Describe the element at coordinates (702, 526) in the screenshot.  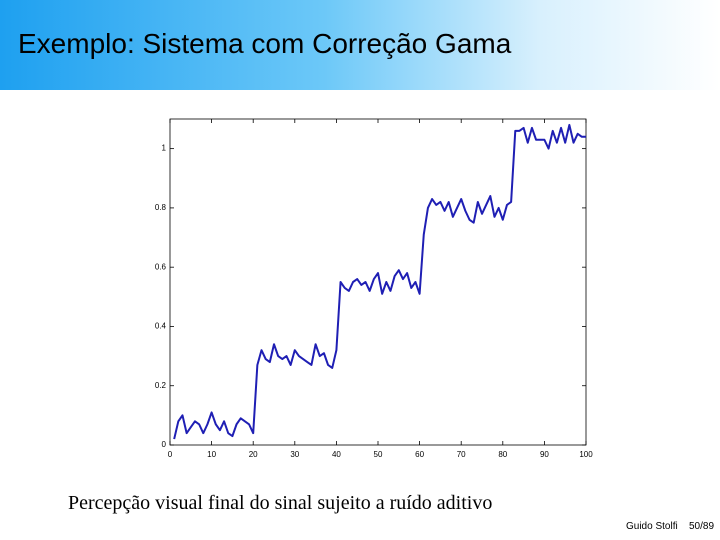
I see `page-number: 50/89` at that location.